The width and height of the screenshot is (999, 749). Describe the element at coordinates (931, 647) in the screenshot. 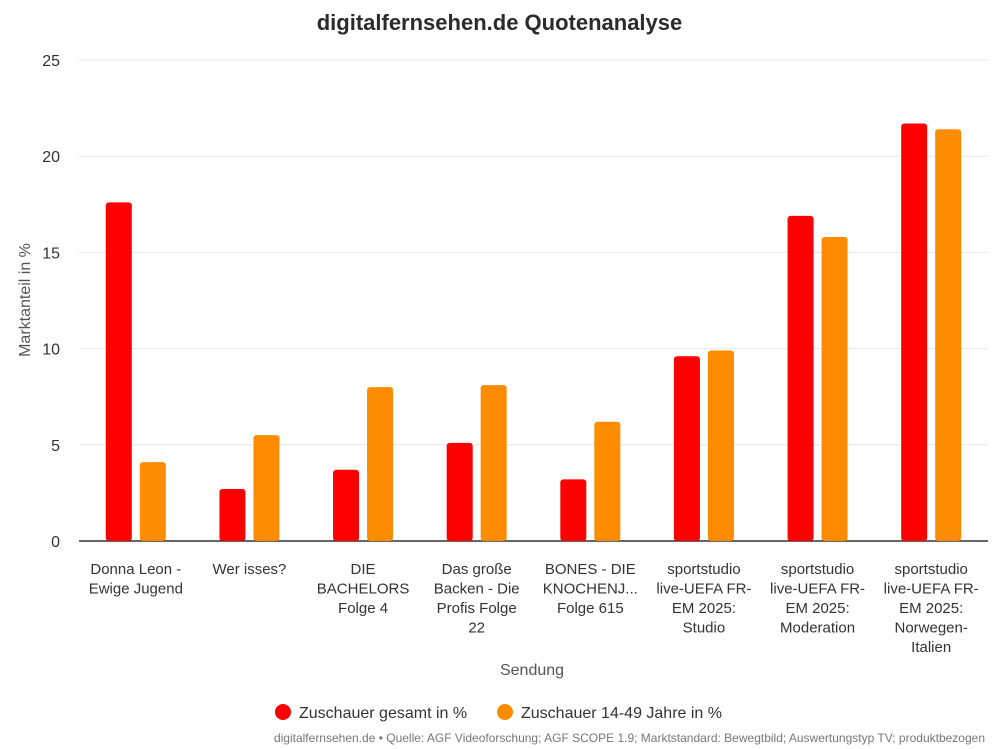

I see `x-category-line: Italien` at that location.